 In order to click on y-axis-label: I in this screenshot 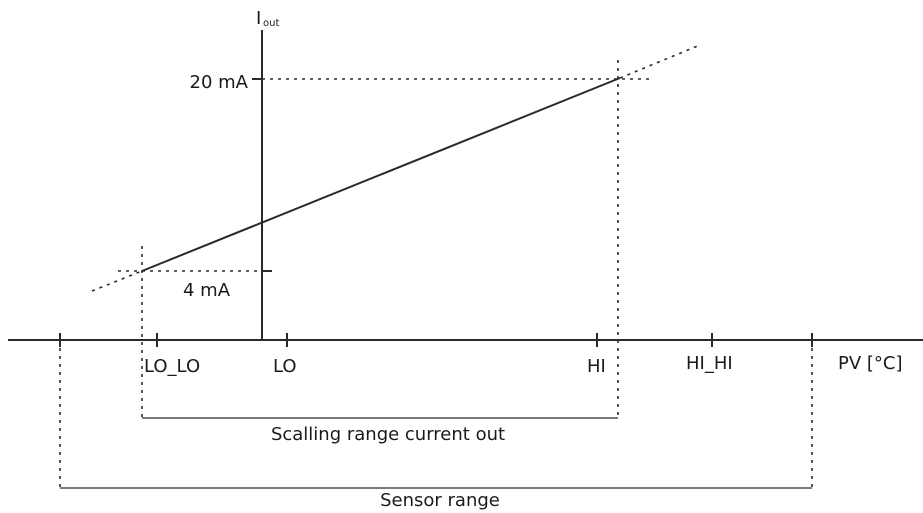, I will do `click(258, 18)`.